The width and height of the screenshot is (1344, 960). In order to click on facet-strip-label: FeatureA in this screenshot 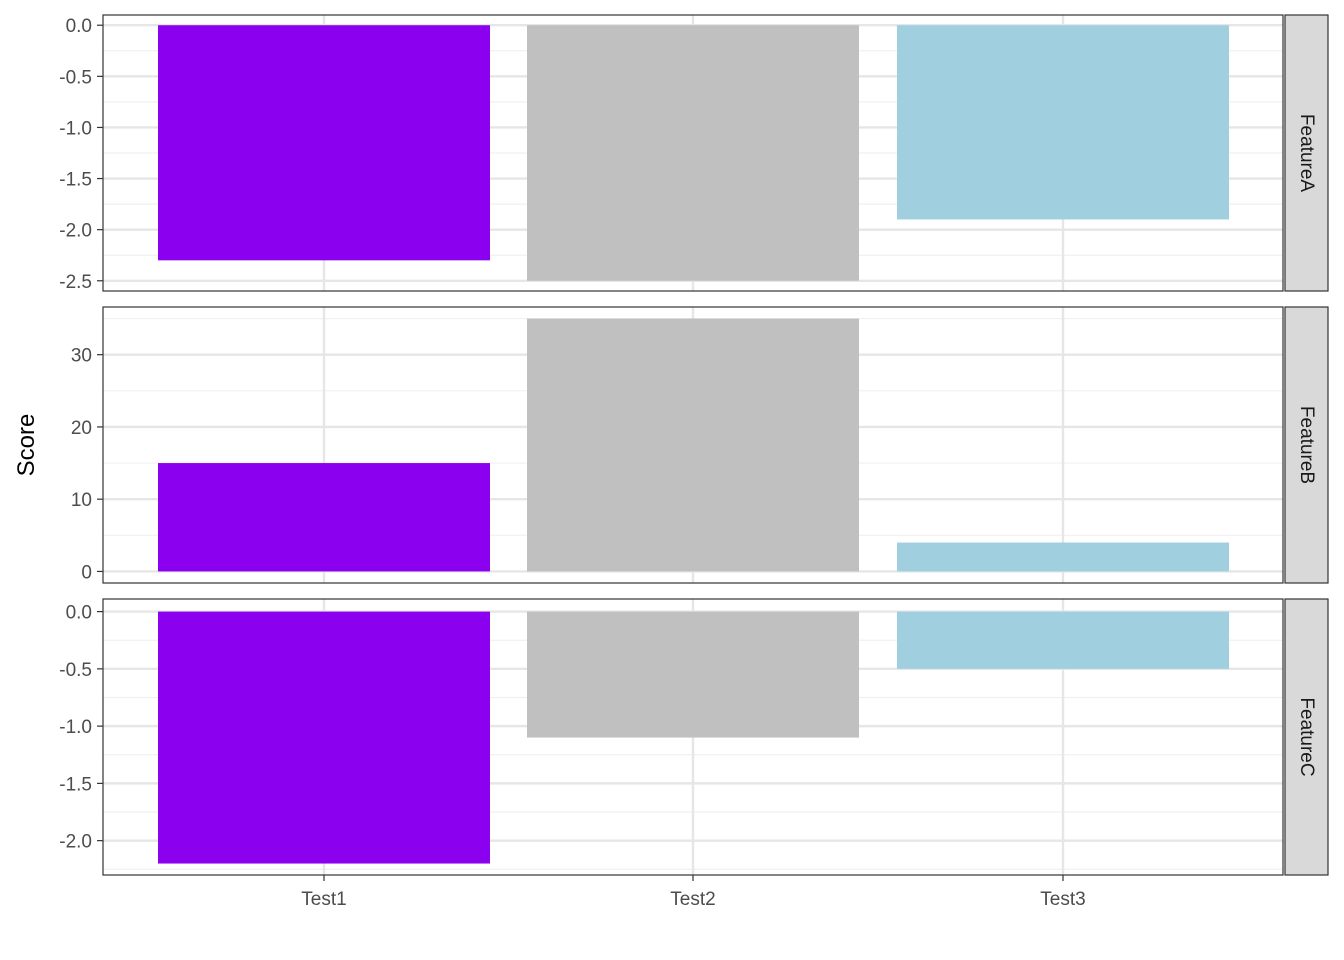, I will do `click(1306, 153)`.